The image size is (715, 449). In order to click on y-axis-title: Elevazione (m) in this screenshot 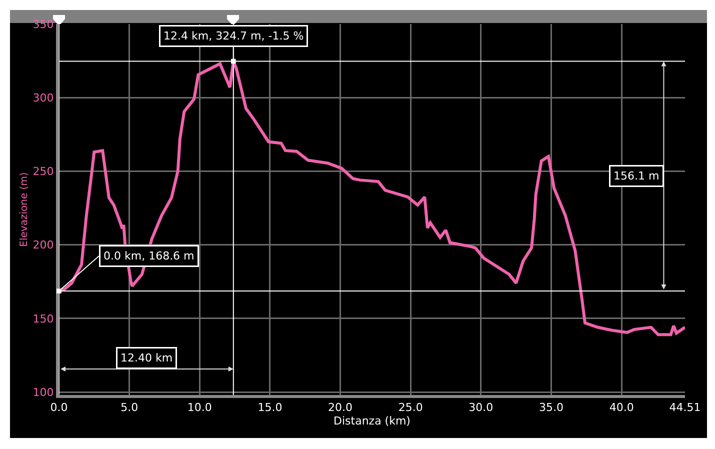, I will do `click(24, 209)`.